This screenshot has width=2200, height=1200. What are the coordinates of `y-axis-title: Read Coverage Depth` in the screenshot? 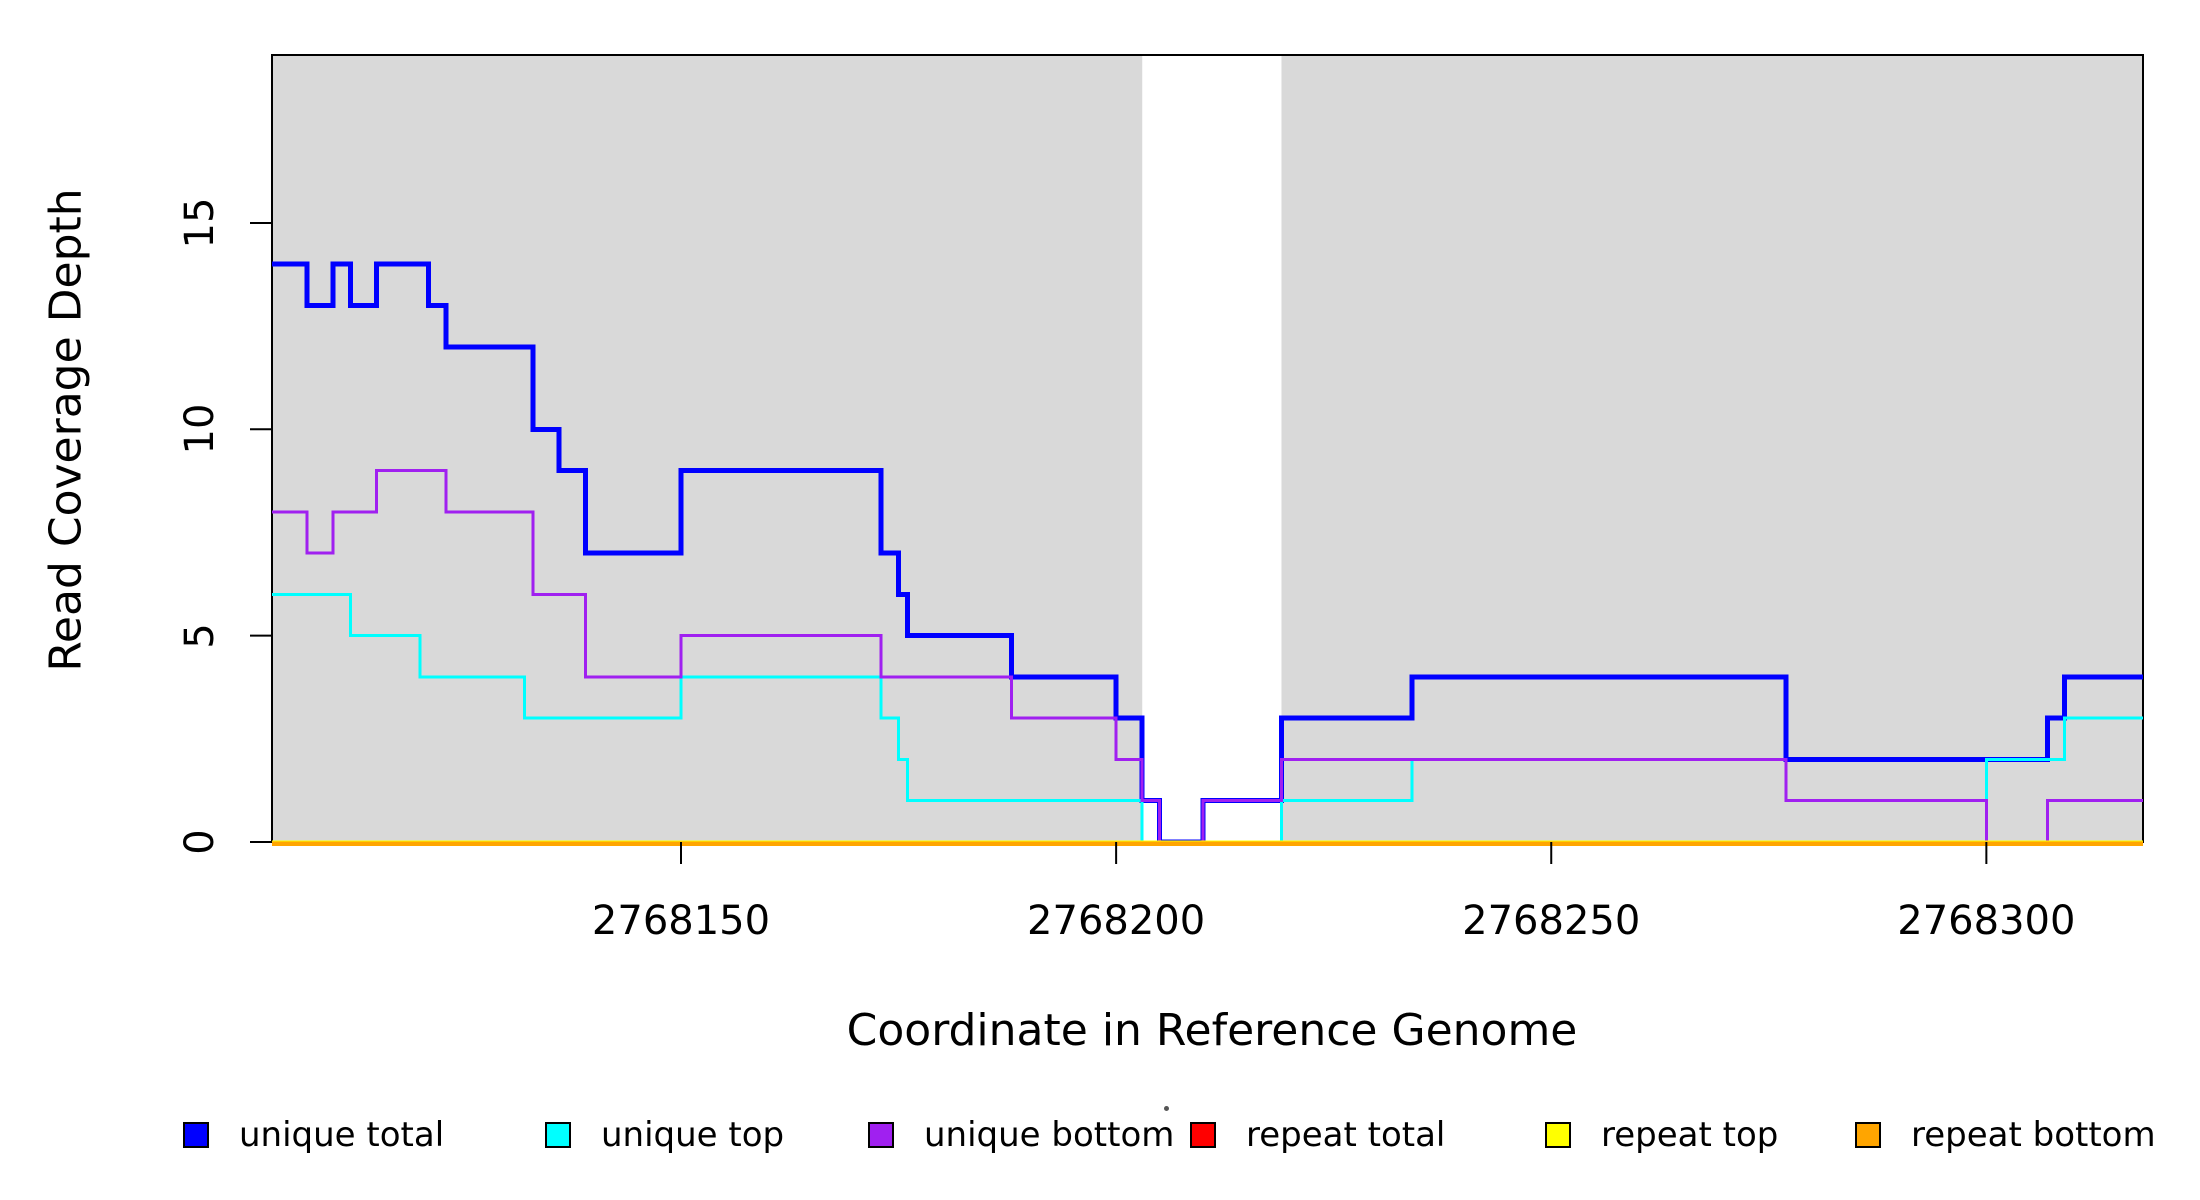 It's located at (66, 430).